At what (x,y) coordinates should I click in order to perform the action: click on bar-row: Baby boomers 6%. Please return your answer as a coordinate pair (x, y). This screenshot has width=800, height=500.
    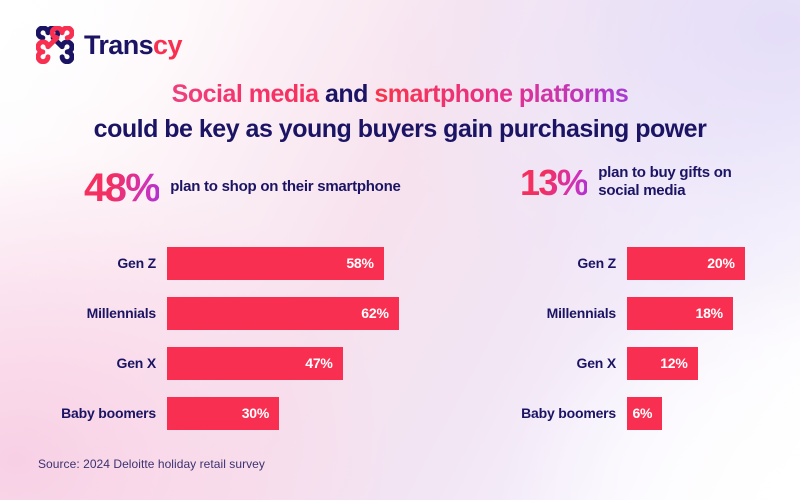
    Looking at the image, I should click on (625, 413).